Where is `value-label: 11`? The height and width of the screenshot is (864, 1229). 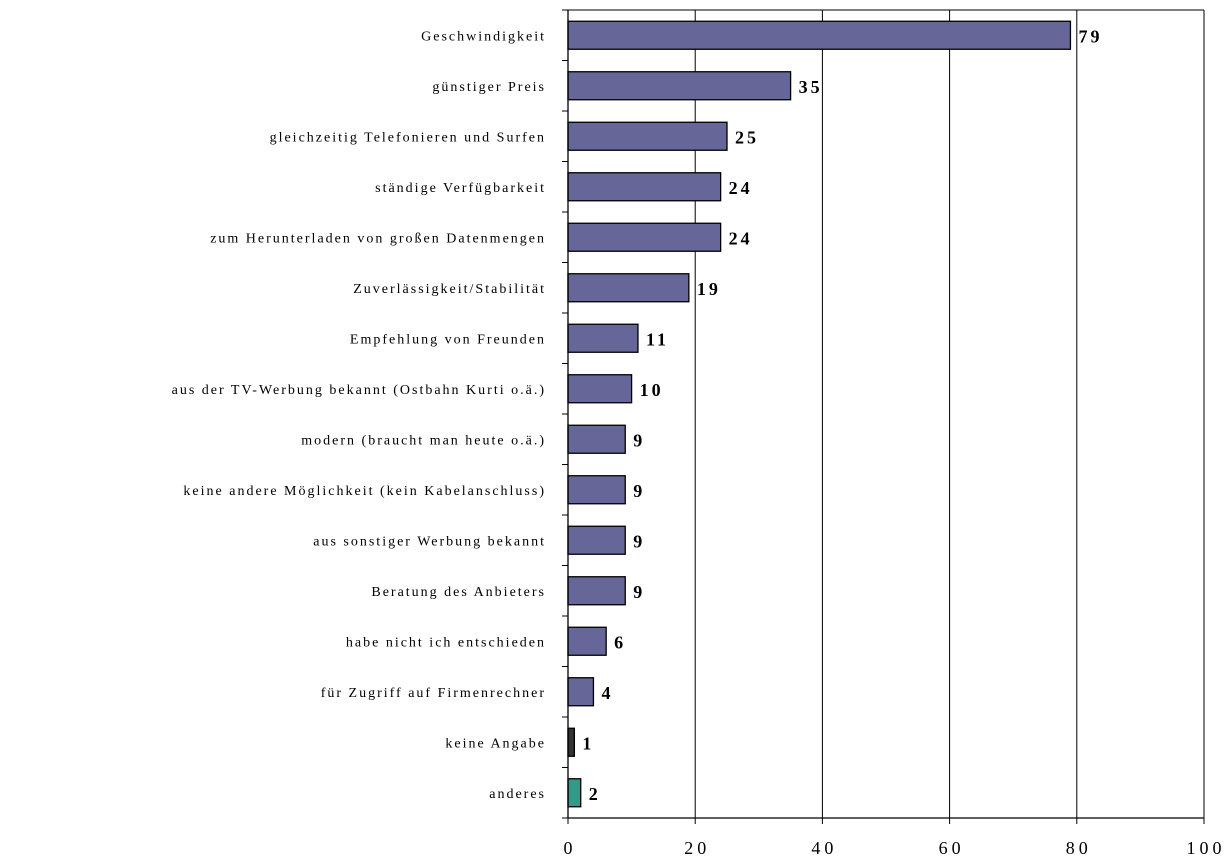
value-label: 11 is located at coordinates (657, 339).